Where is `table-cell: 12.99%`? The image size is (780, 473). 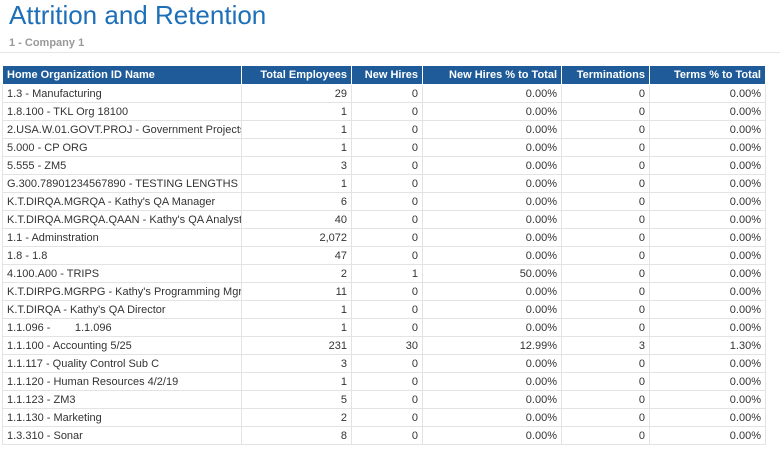 table-cell: 12.99% is located at coordinates (492, 345).